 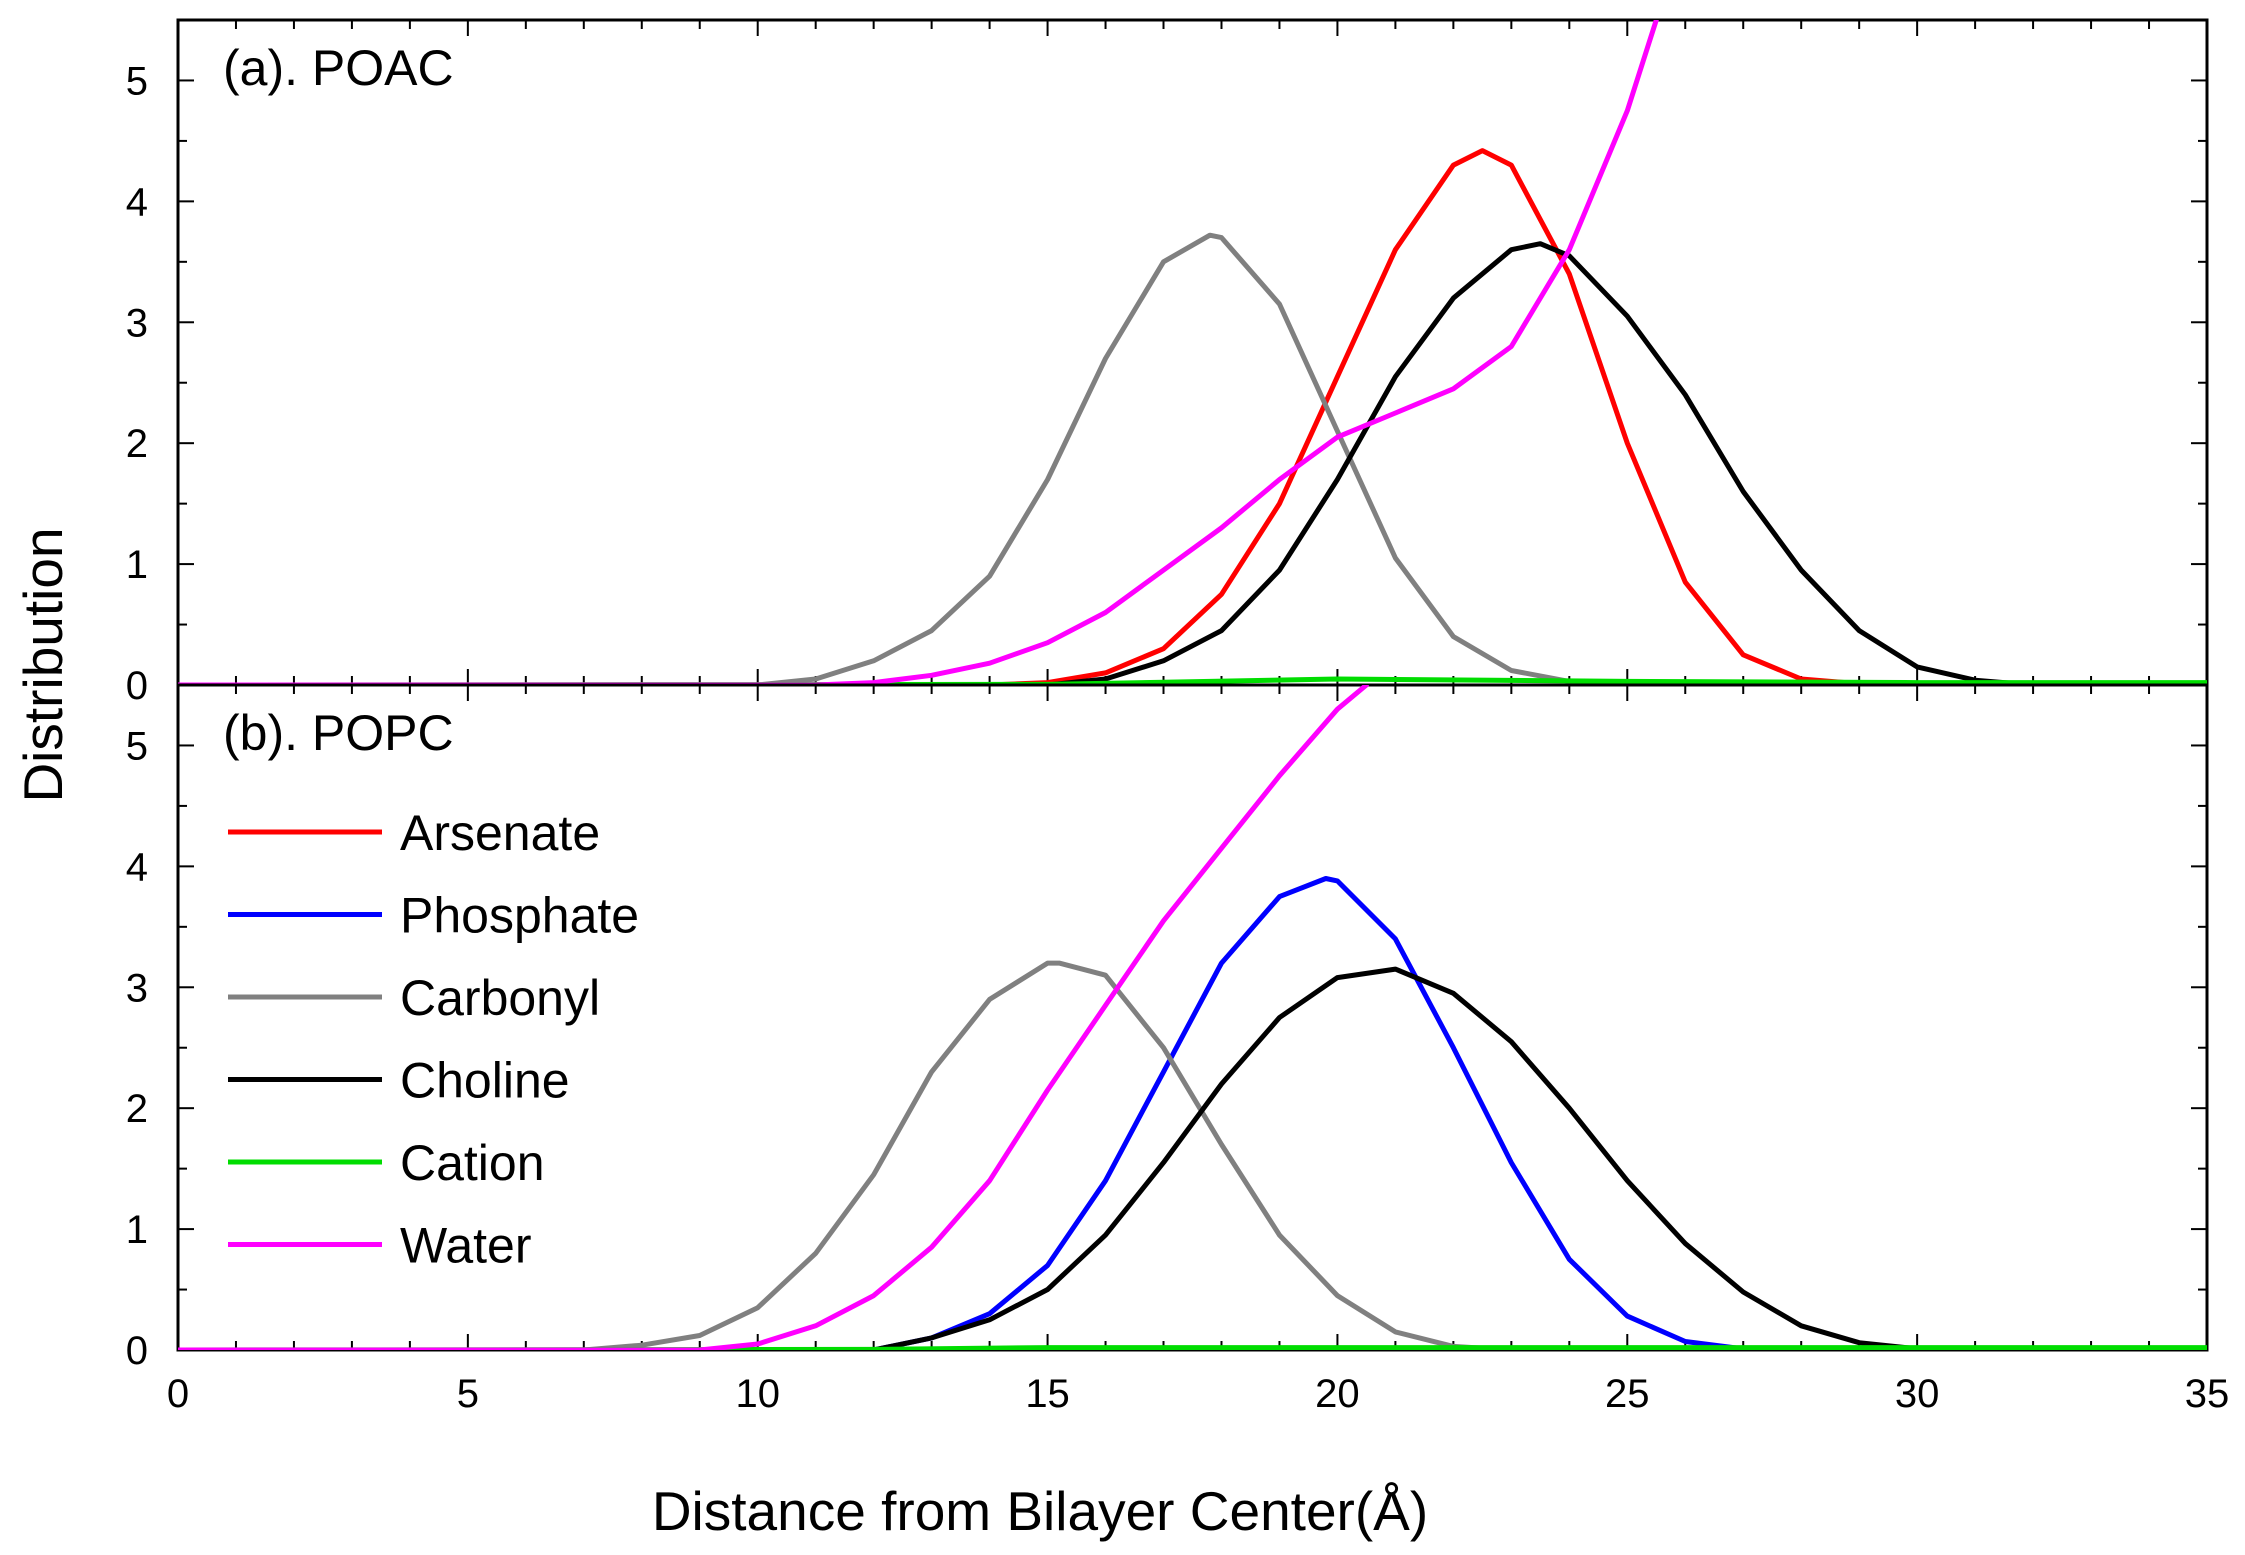 I want to click on x-tick-label: 25, so click(x=1627, y=1394).